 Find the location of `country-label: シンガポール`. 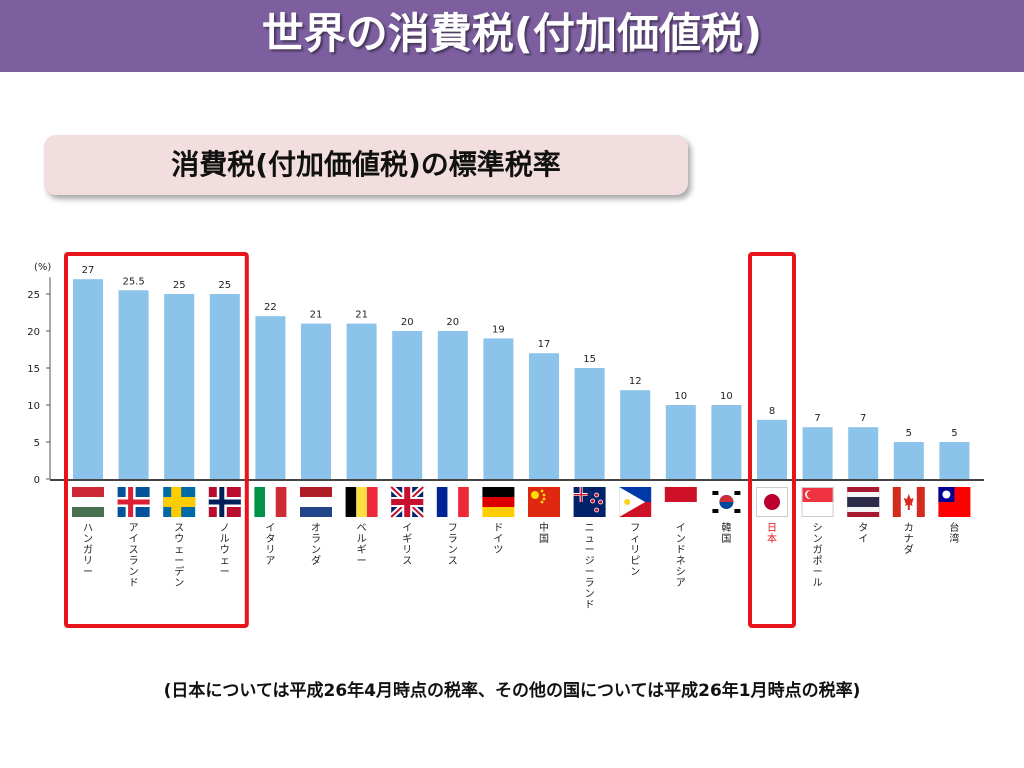

country-label: シンガポール is located at coordinates (817, 556).